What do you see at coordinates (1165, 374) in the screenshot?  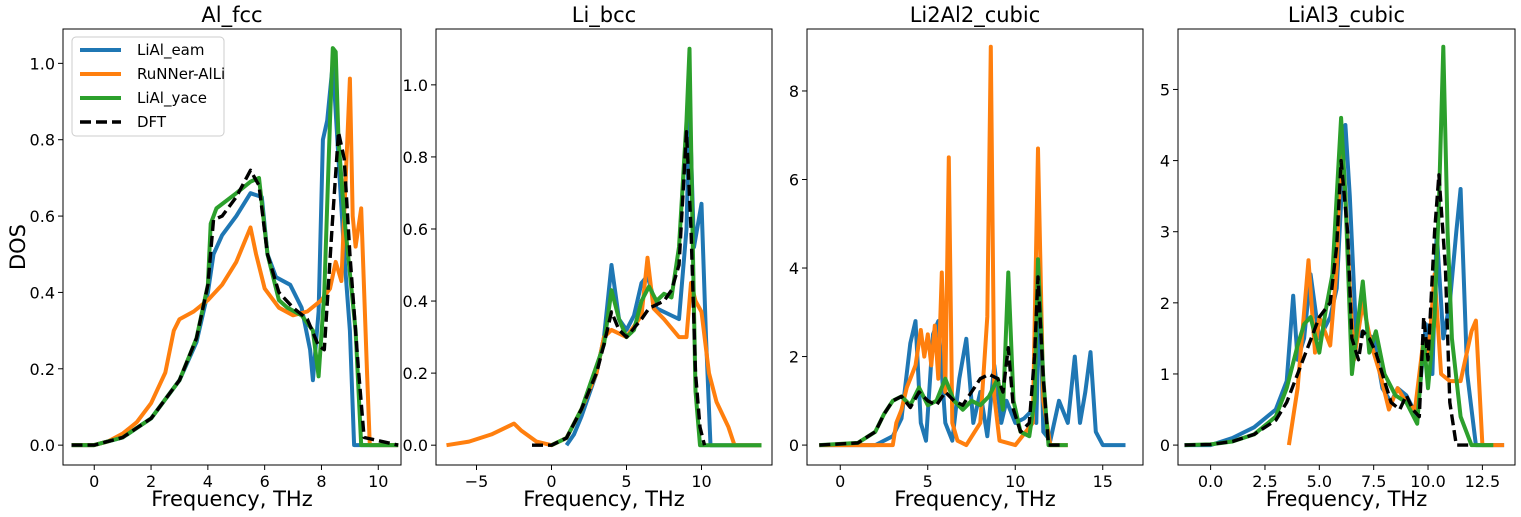 I see `y-tick-label: 1` at bounding box center [1165, 374].